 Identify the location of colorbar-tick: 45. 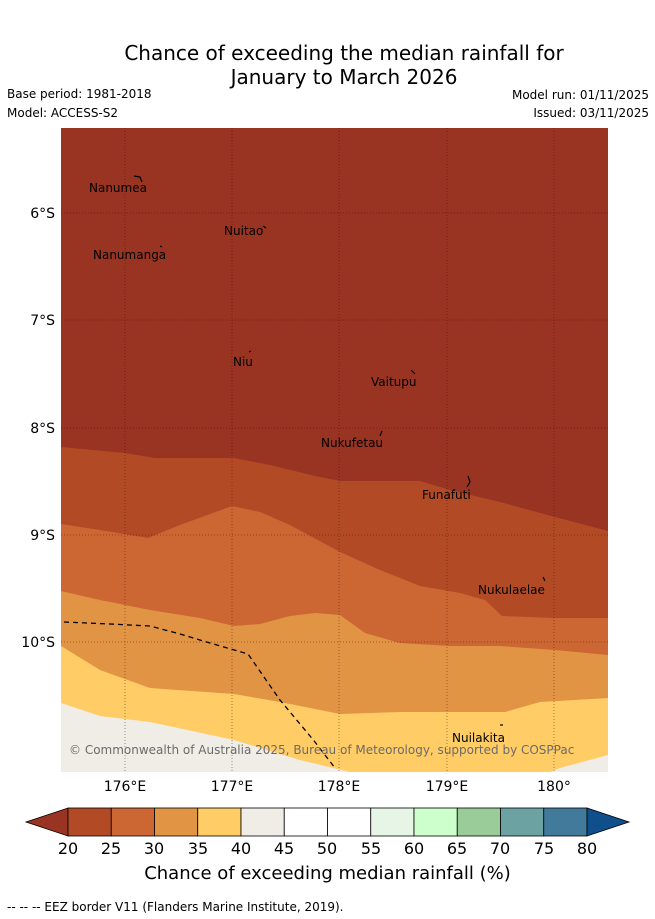
(284, 848).